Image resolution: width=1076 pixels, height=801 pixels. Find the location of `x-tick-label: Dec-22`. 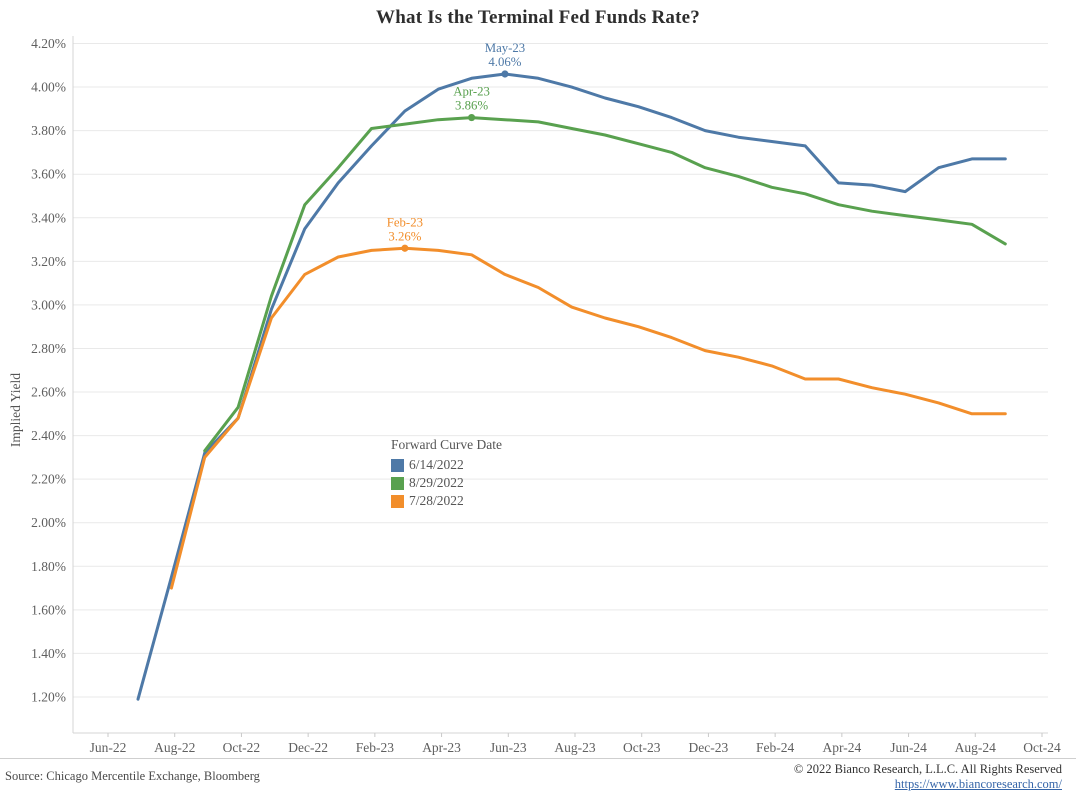

x-tick-label: Dec-22 is located at coordinates (308, 747).